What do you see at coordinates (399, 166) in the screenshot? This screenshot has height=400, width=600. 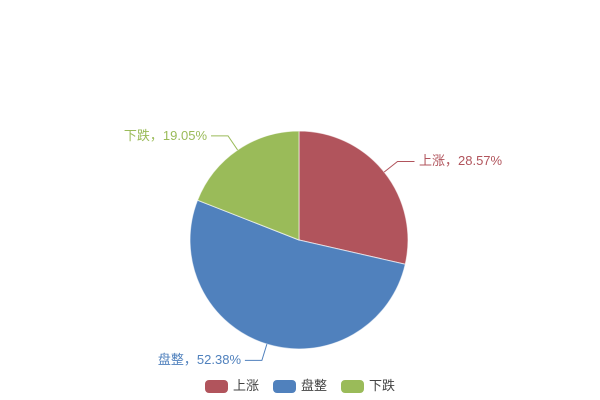 I see `label-leader-rise` at bounding box center [399, 166].